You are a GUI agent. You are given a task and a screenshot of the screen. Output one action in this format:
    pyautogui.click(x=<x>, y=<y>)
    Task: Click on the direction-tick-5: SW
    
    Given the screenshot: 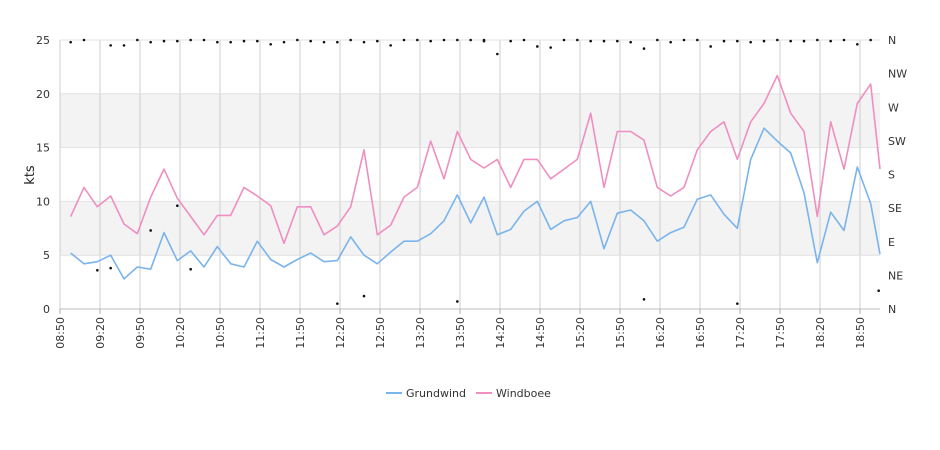 What is the action you would take?
    pyautogui.click(x=897, y=141)
    